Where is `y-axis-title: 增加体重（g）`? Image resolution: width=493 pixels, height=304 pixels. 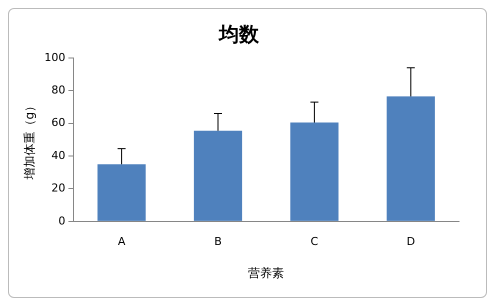
y-axis-title: 增加体重（g） is located at coordinates (29, 140).